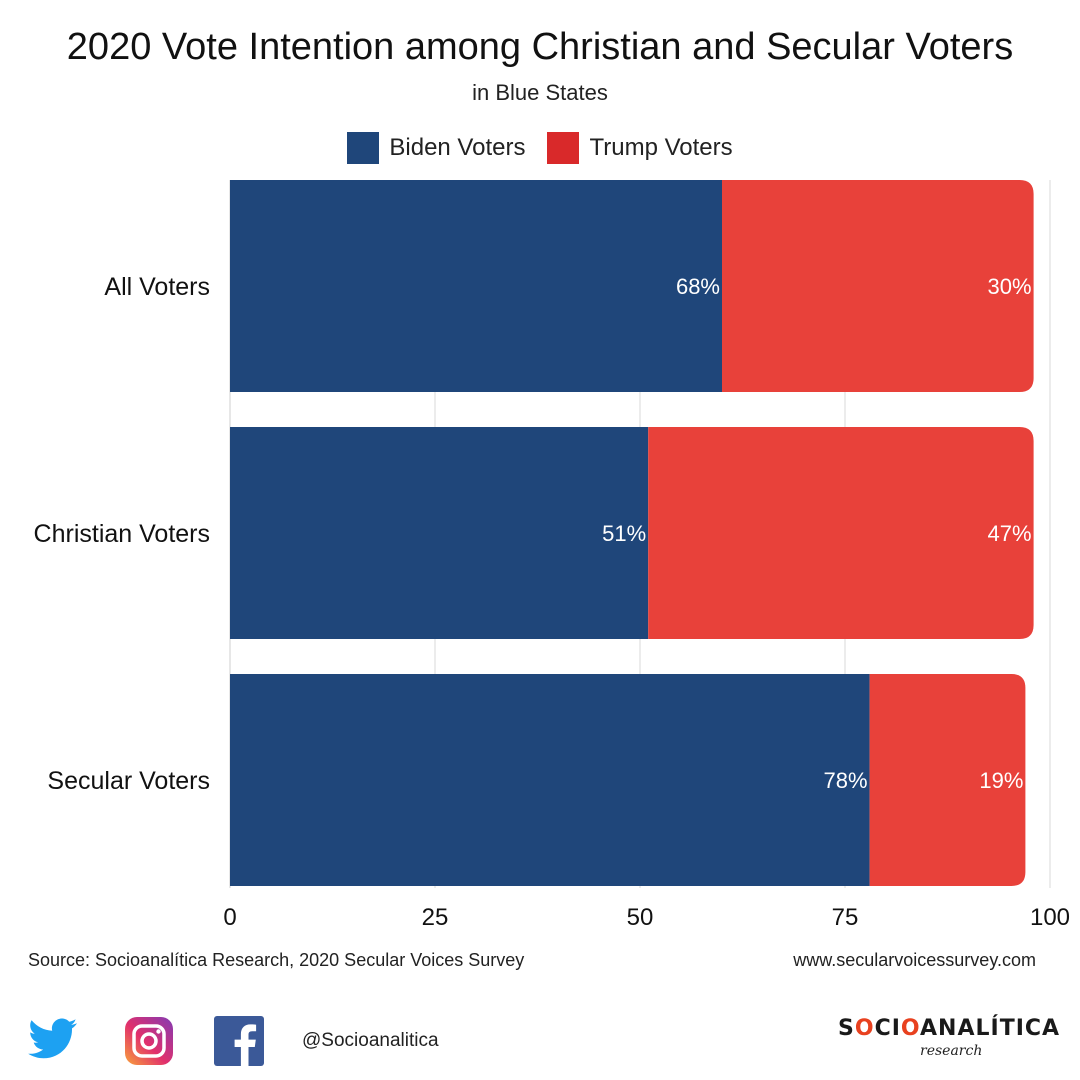 The width and height of the screenshot is (1080, 1080). Describe the element at coordinates (157, 287) in the screenshot. I see `category-label-0: All Voters` at that location.